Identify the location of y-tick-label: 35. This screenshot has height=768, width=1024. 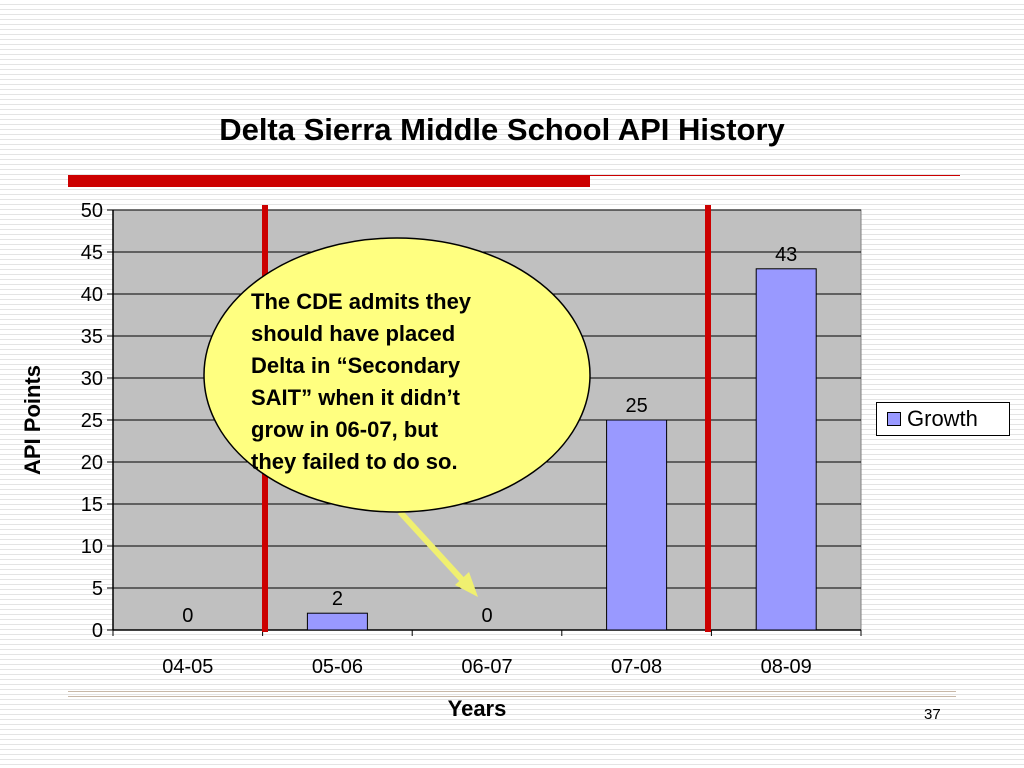
(92, 337).